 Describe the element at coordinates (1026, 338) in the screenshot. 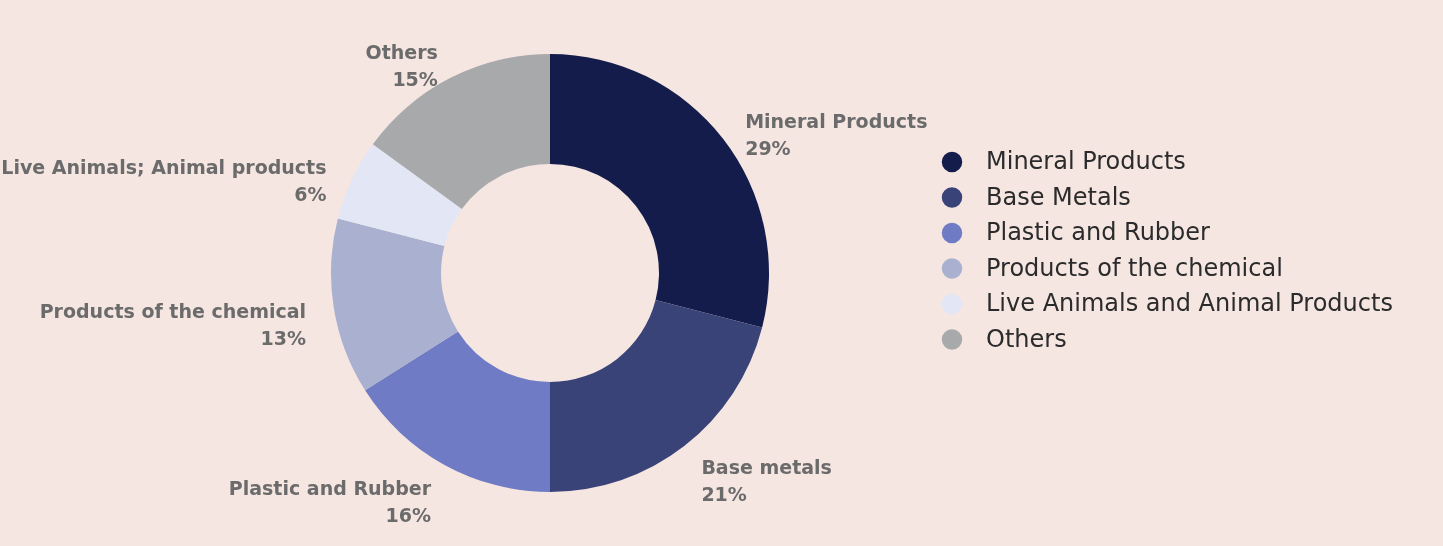

I see `legend-label: Others` at that location.